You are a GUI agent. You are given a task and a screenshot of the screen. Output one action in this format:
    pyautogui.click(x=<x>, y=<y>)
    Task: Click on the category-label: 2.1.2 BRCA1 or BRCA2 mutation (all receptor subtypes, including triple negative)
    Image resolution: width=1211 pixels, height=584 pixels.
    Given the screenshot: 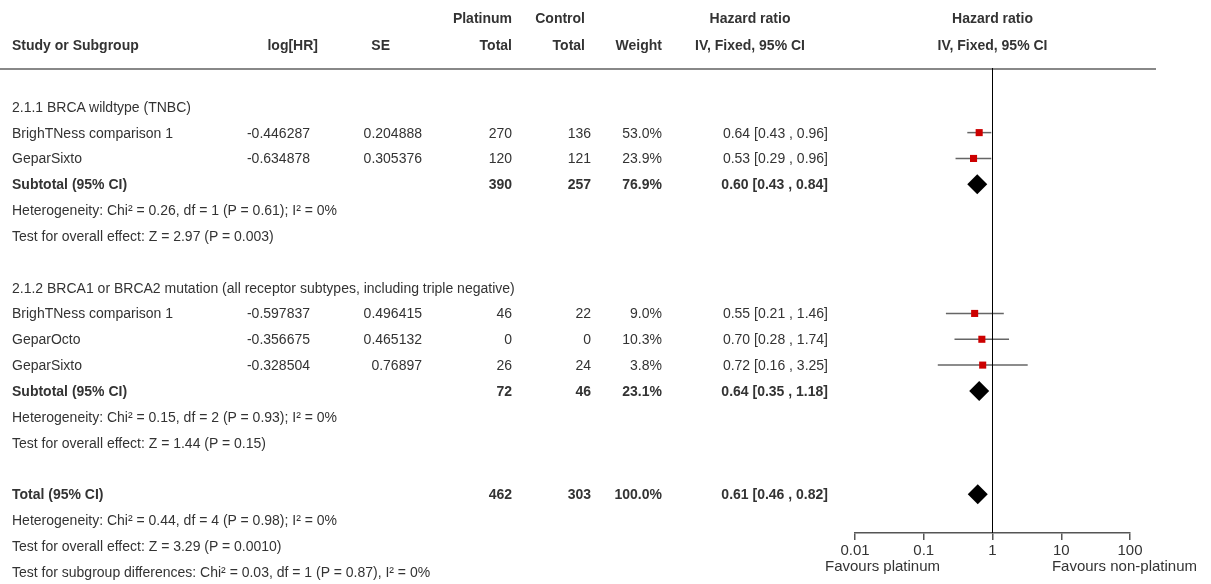 What is the action you would take?
    pyautogui.click(x=263, y=287)
    